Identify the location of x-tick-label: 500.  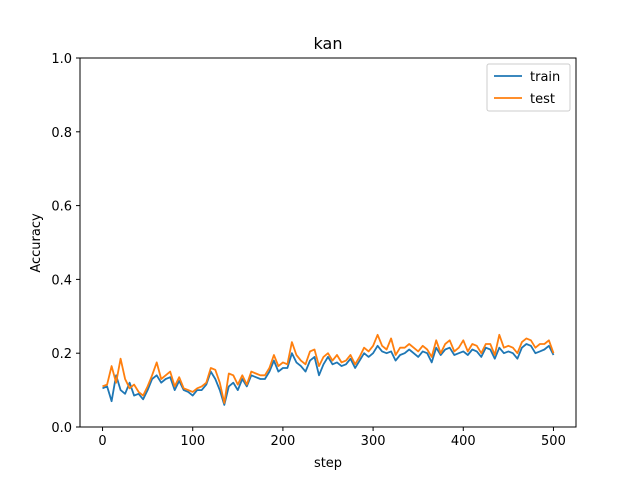
(553, 441).